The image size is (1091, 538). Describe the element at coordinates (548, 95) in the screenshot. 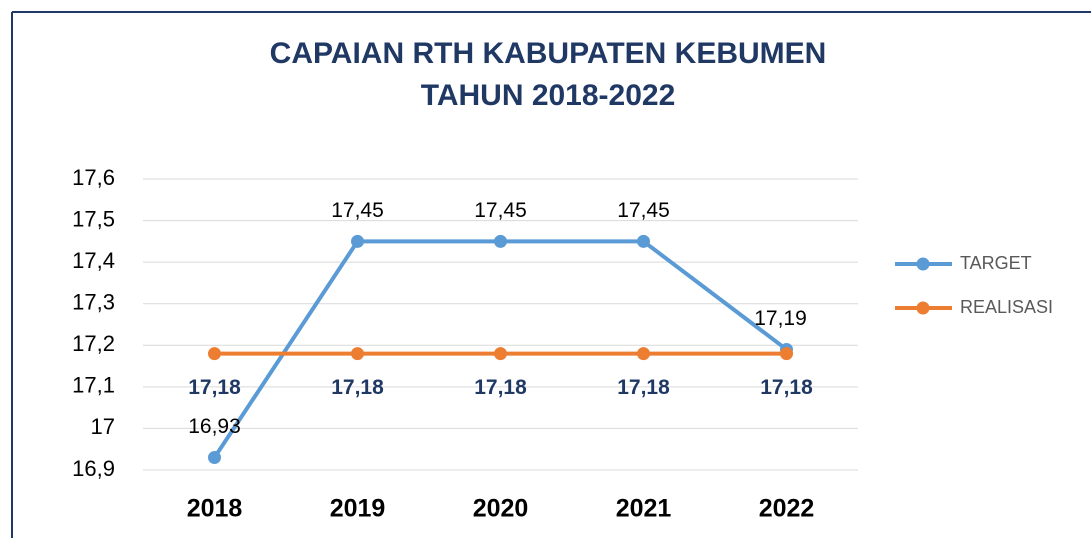

I see `chart-title: TAHUN 2018-2022` at that location.